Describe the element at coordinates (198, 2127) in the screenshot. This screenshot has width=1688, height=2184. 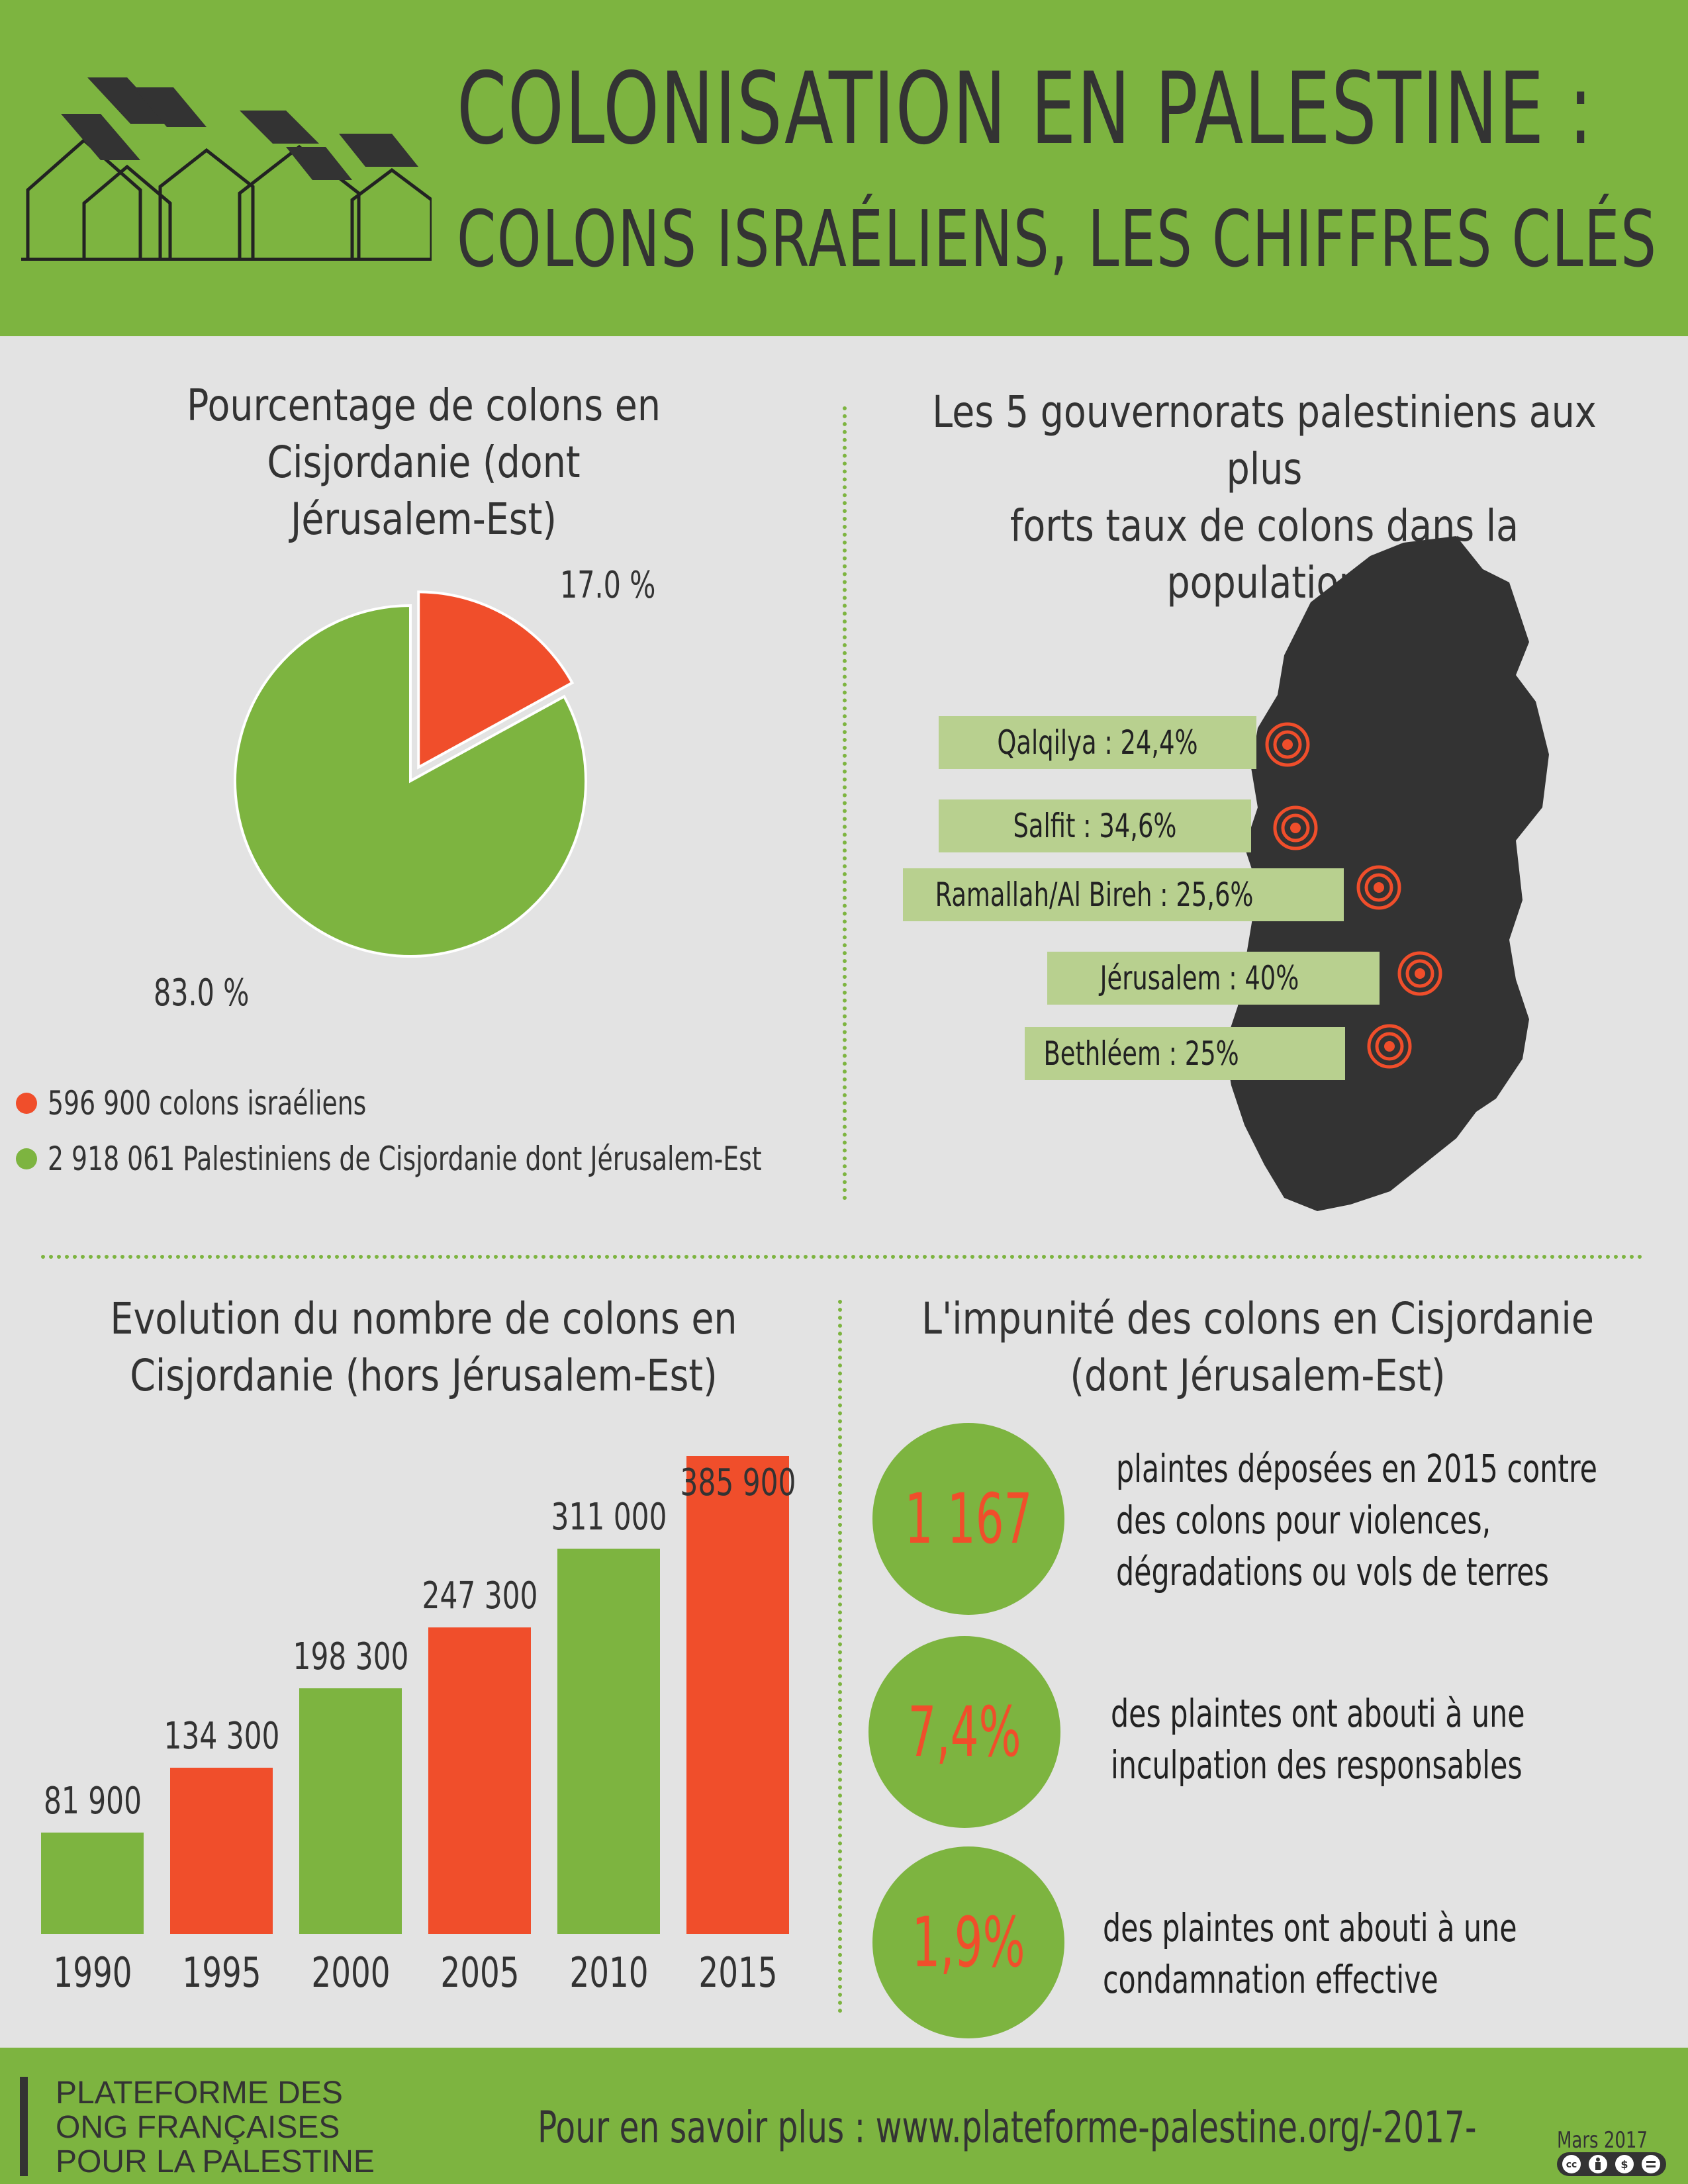
I see `org-name-line2: ONG FRANÇAISES` at that location.